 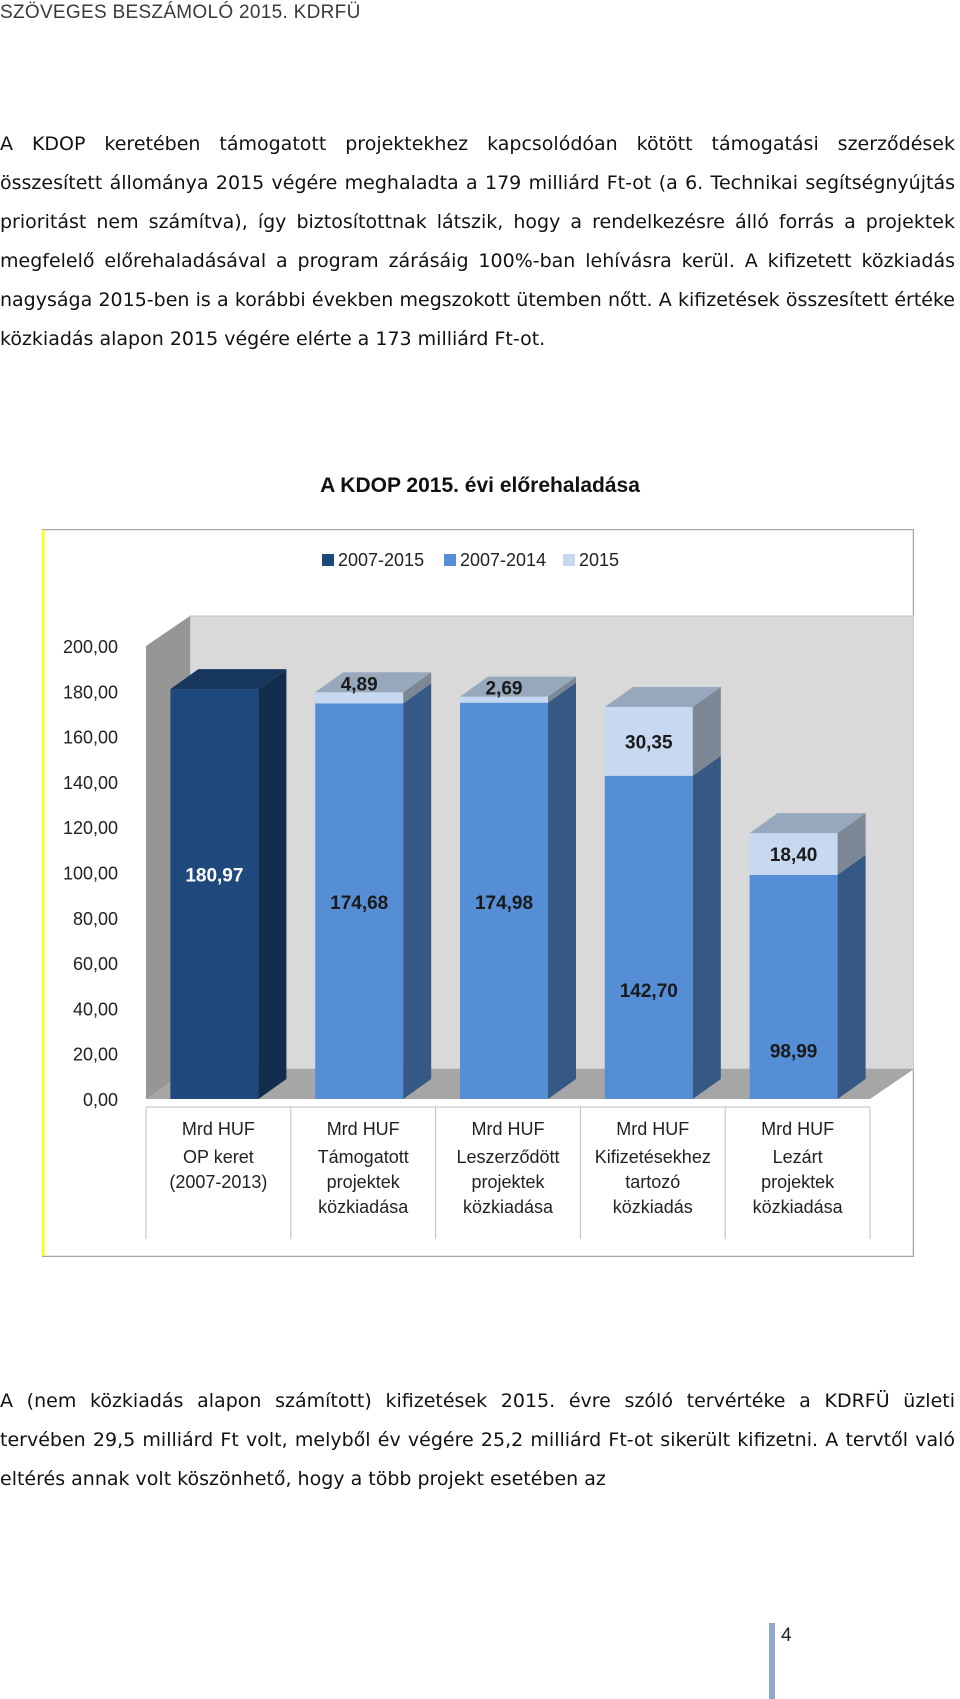 I want to click on category-label: közkiadás, so click(x=653, y=1207).